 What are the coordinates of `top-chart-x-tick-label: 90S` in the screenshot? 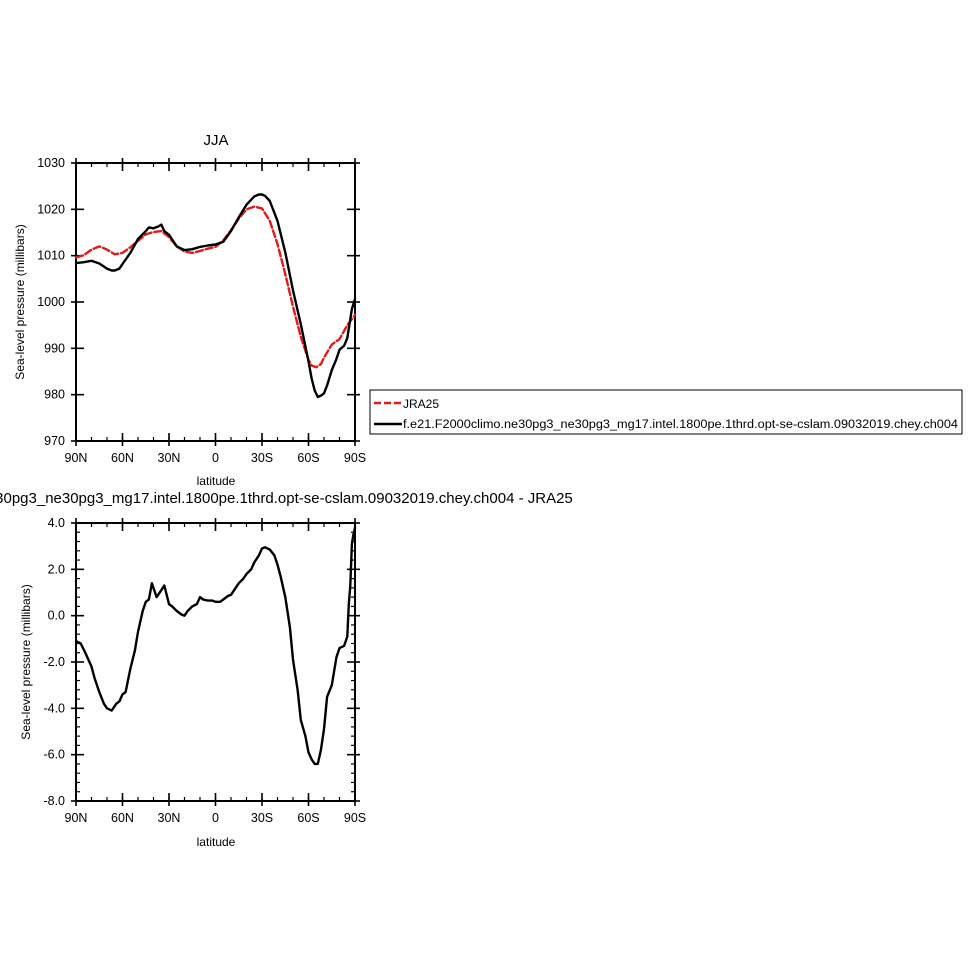 It's located at (355, 458).